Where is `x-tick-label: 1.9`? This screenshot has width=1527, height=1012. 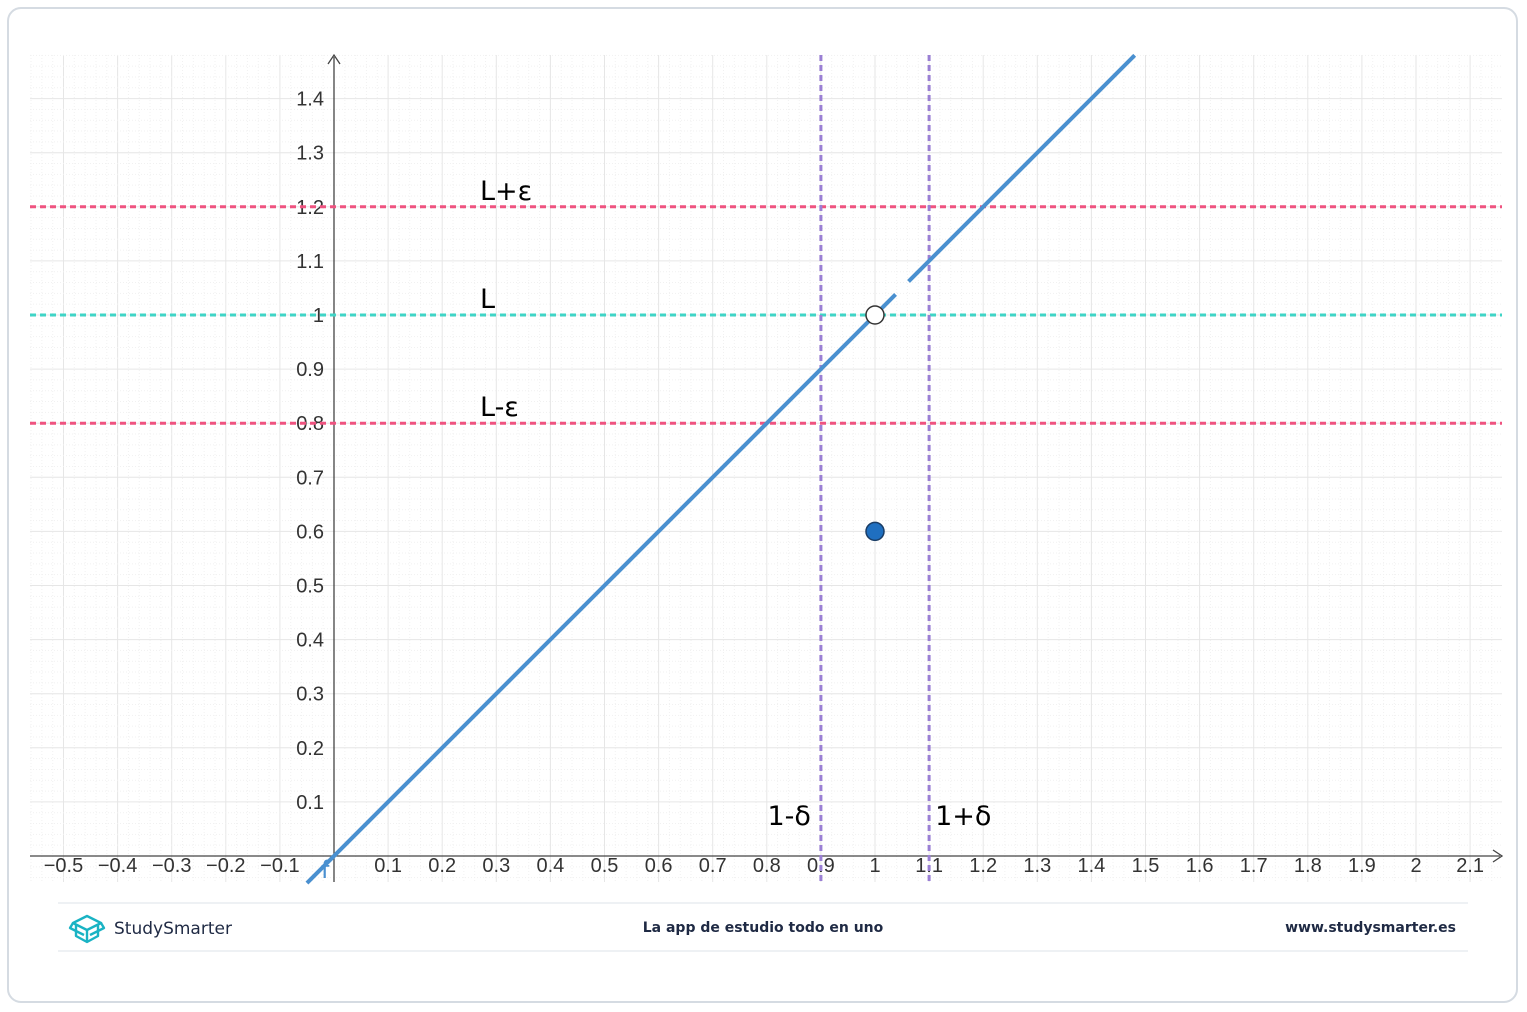 x-tick-label: 1.9 is located at coordinates (1362, 866).